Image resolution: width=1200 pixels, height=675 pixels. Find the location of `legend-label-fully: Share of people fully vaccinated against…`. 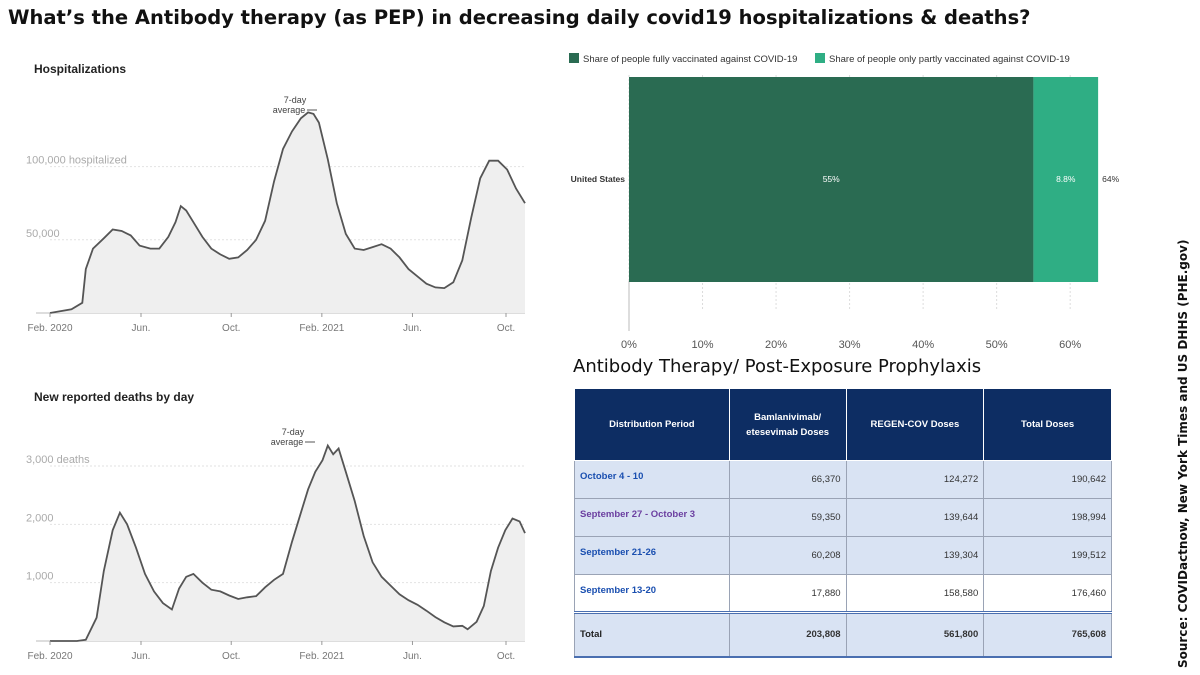

legend-label-fully: Share of people fully vaccinated against… is located at coordinates (690, 59).